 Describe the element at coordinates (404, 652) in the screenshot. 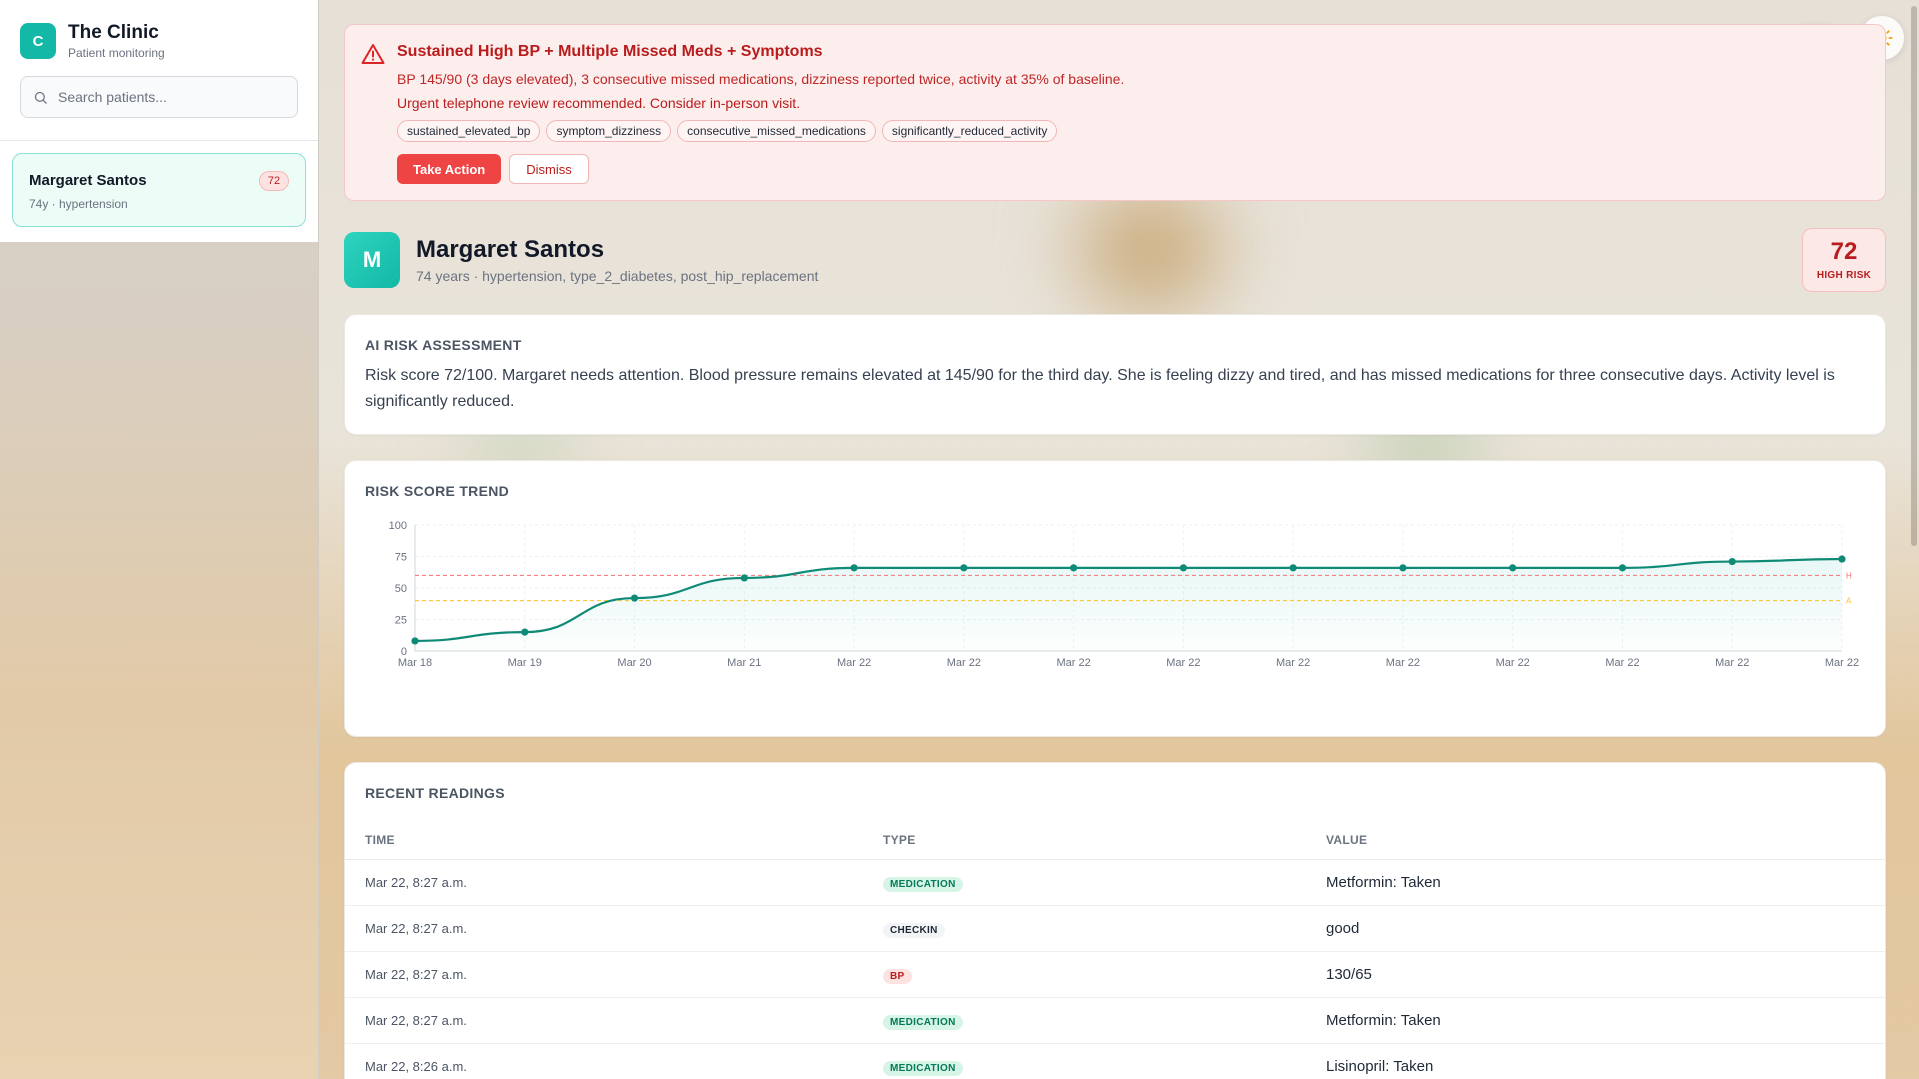

I see `y-tick-label: 0` at that location.